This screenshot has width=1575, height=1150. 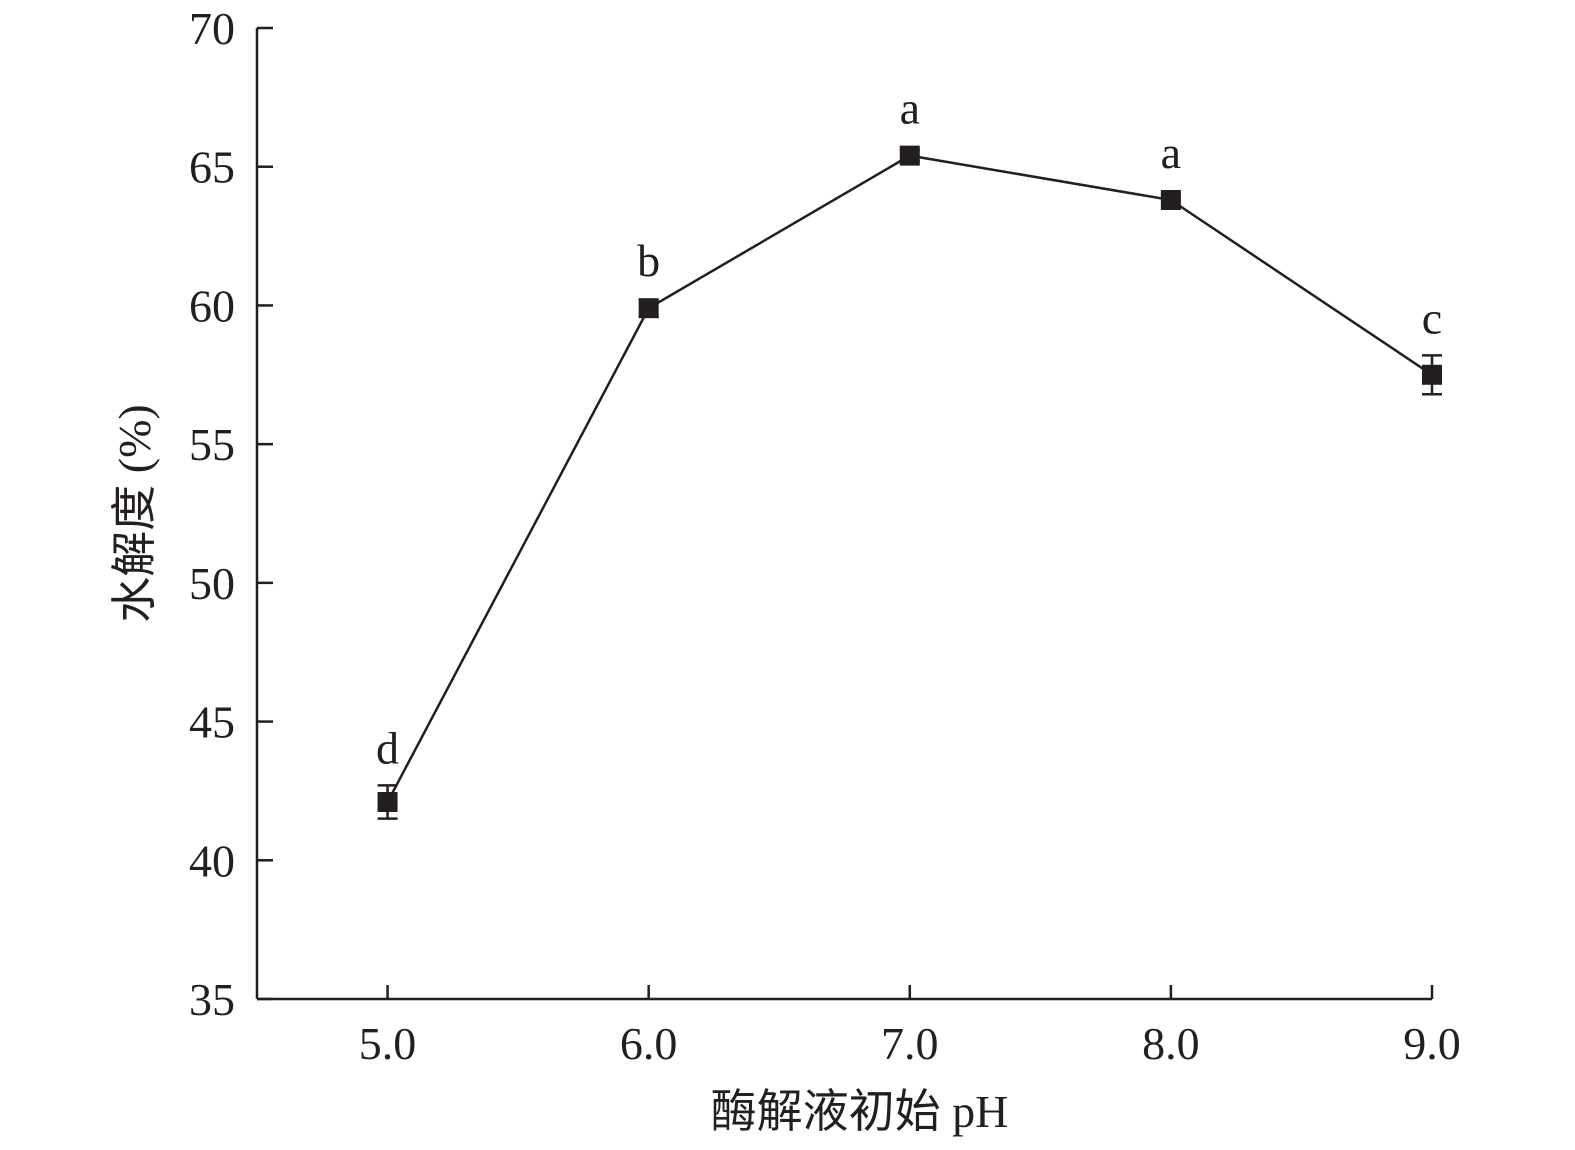 What do you see at coordinates (387, 747) in the screenshot?
I see `significance-label: d` at bounding box center [387, 747].